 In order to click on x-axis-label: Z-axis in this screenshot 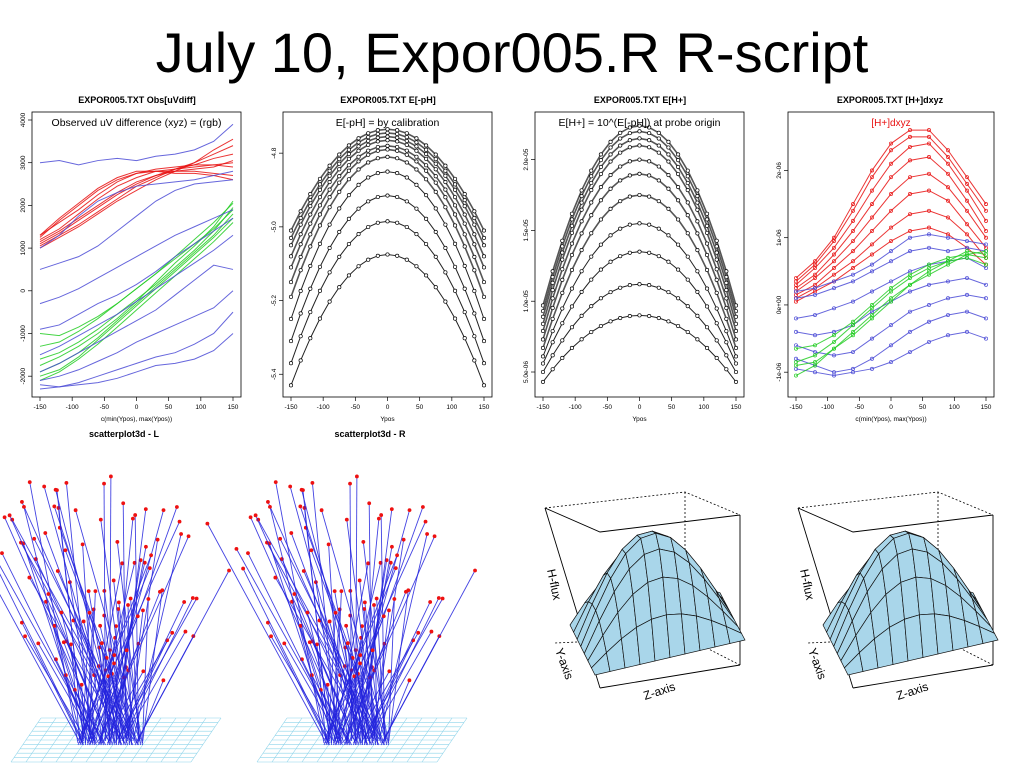, I will do `click(659, 690)`.